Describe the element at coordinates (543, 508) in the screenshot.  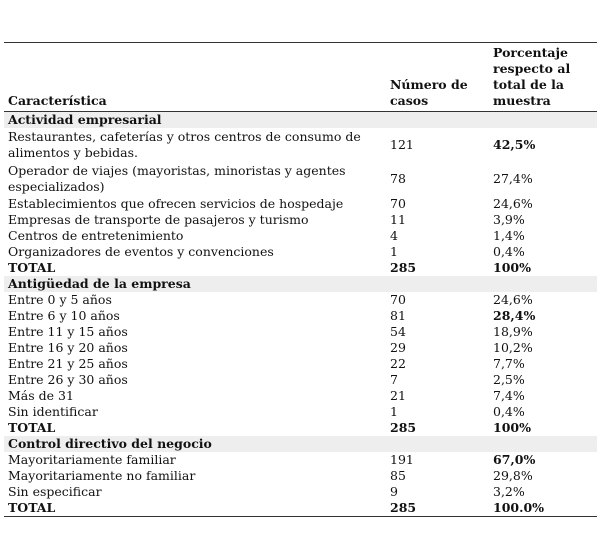
I see `total-percentage: 100.0%` at that location.